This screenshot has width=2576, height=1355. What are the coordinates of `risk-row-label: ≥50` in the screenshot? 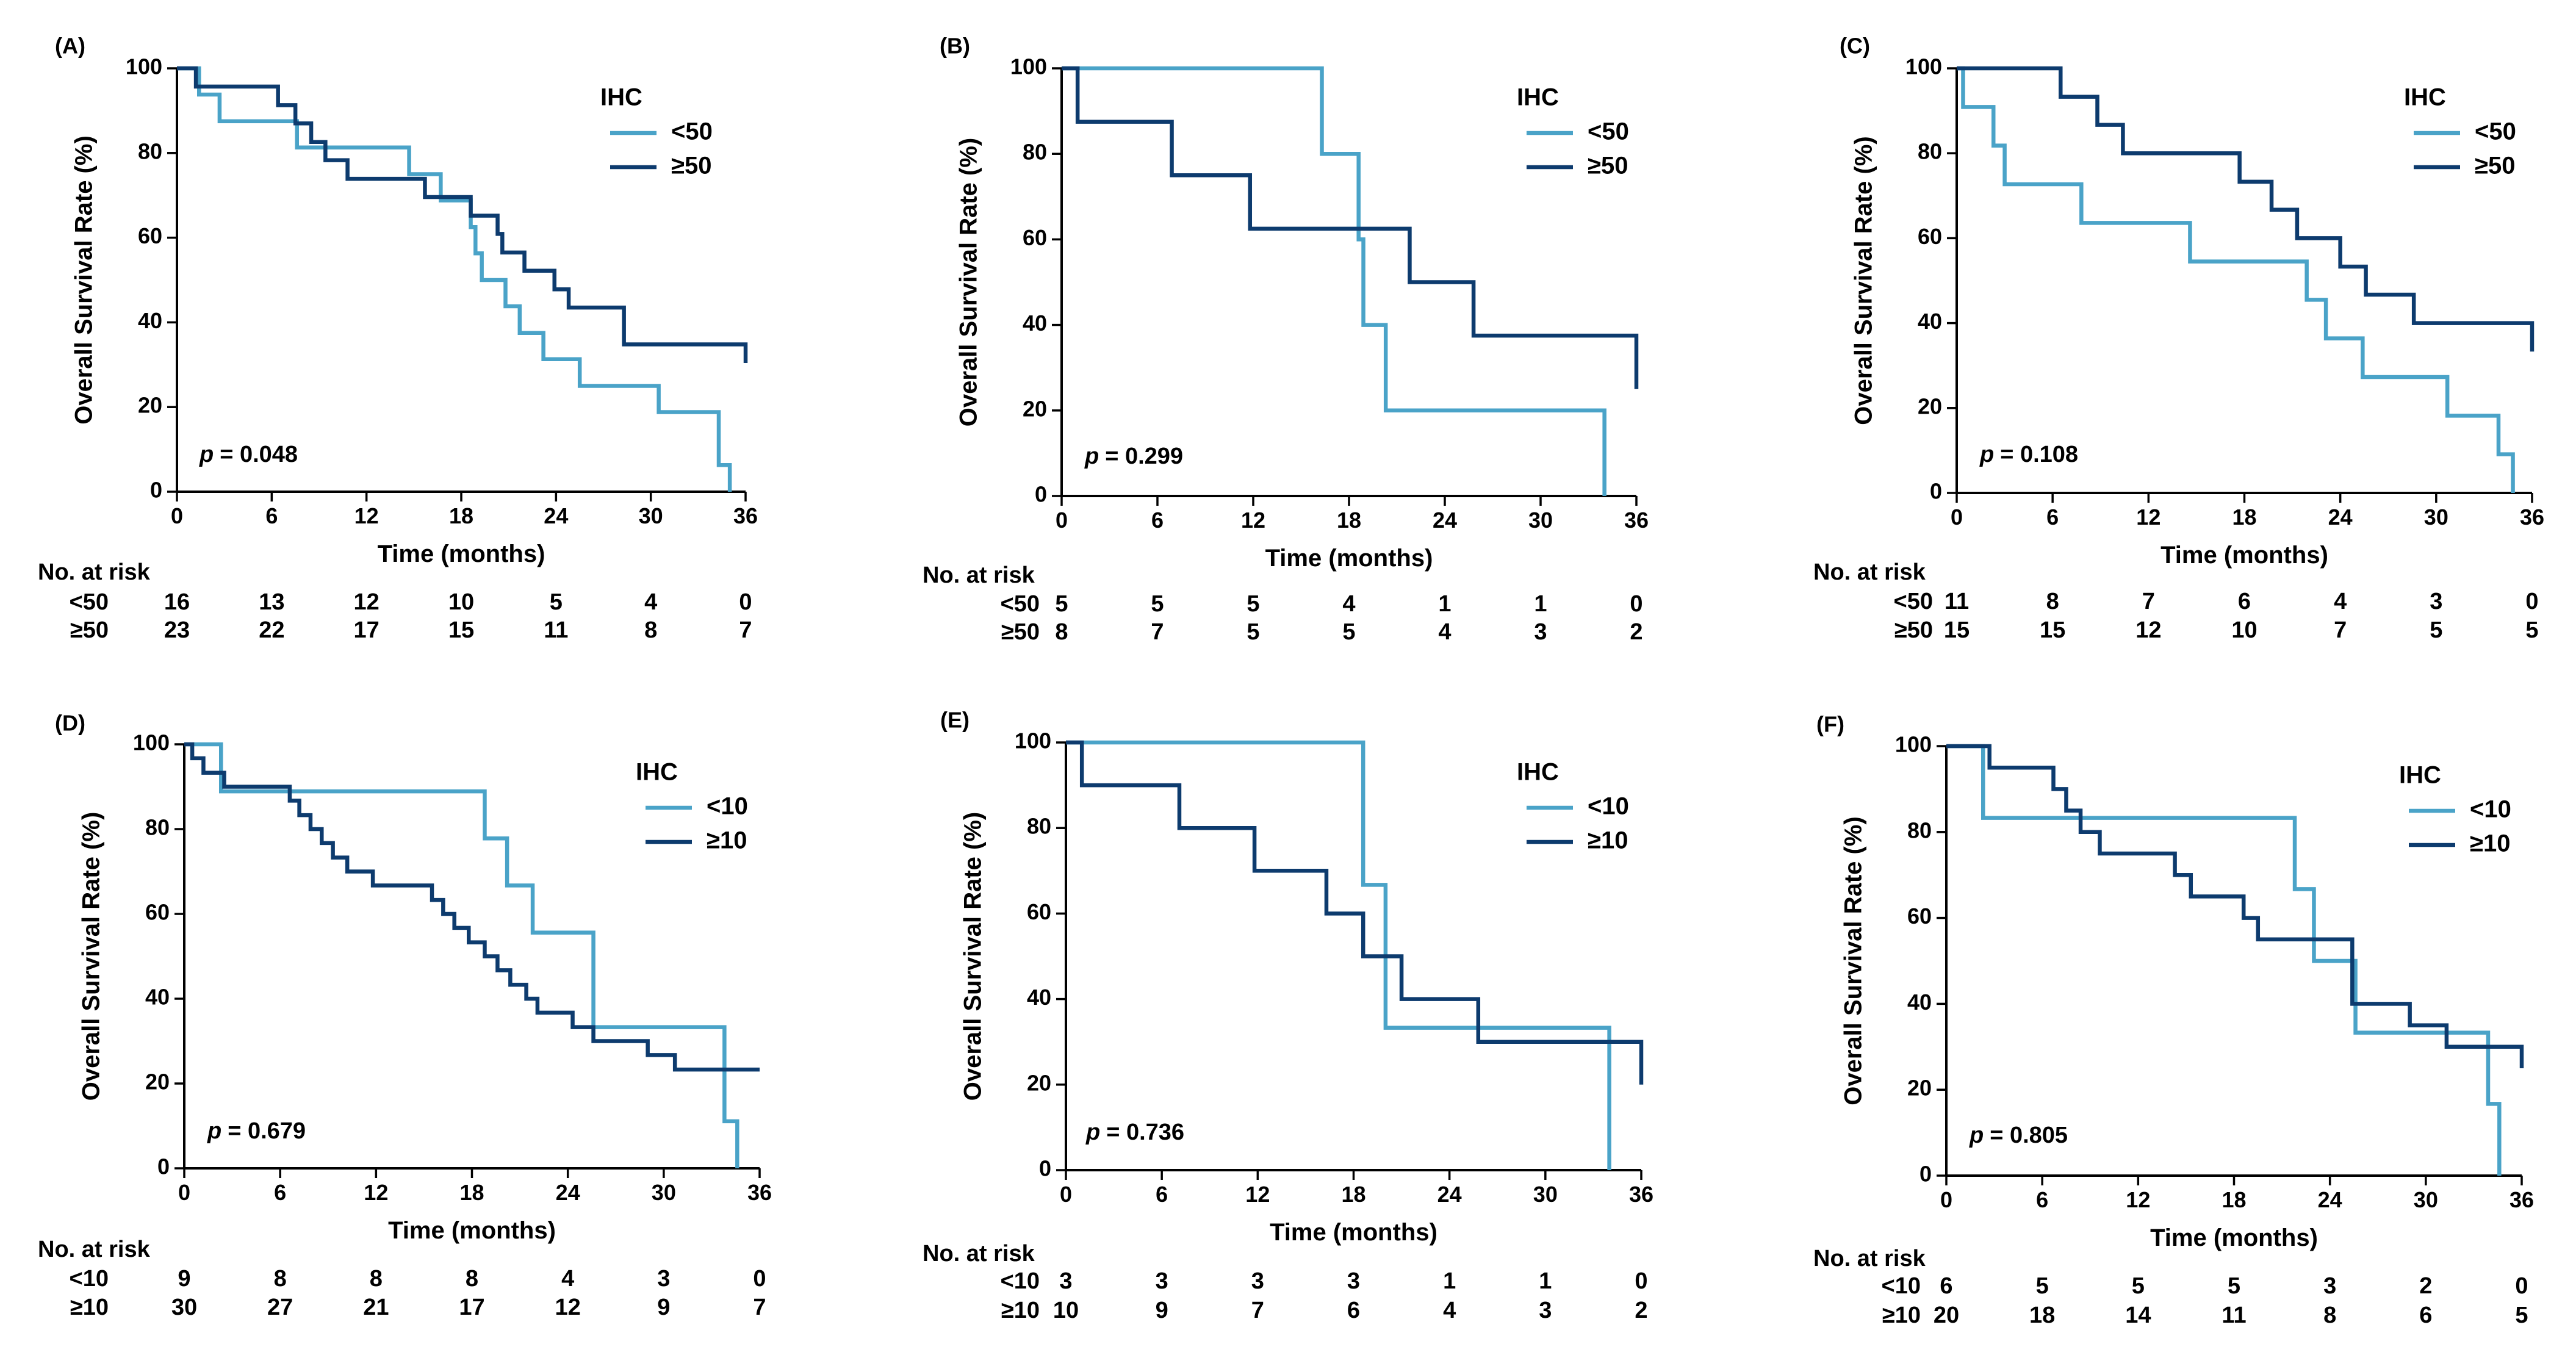 It's located at (1913, 630).